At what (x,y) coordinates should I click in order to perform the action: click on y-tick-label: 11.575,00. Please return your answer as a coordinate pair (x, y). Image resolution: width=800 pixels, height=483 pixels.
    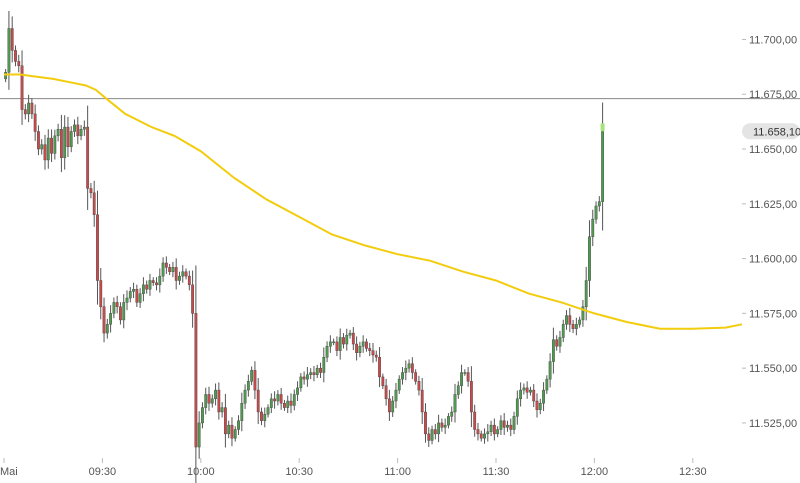
    Looking at the image, I should click on (773, 314).